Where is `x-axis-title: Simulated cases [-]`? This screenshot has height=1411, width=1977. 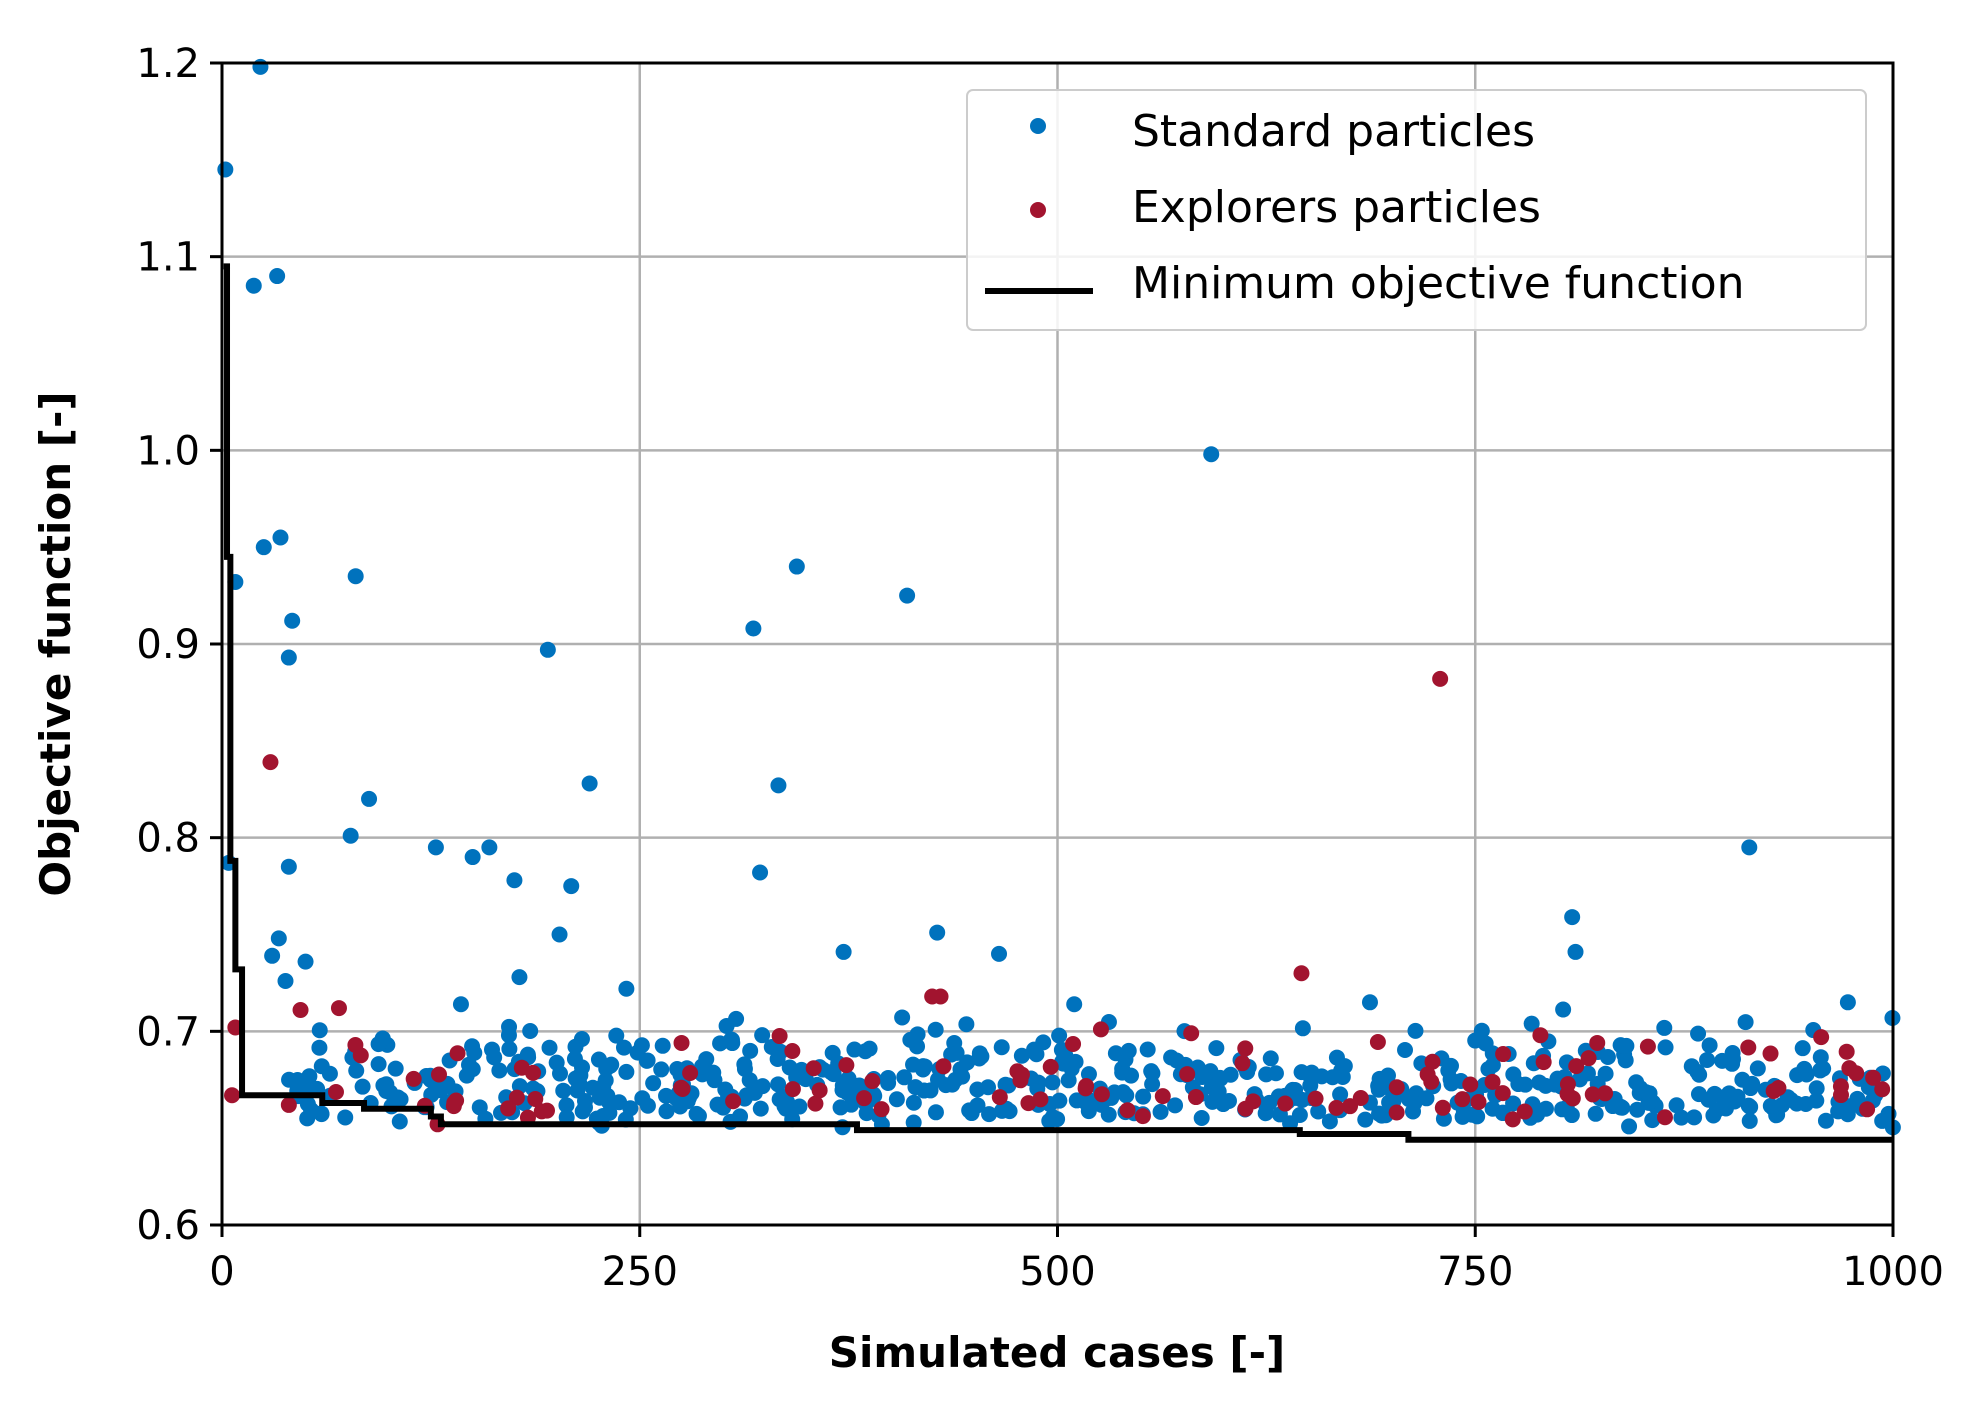 x-axis-title: Simulated cases [-] is located at coordinates (1057, 1352).